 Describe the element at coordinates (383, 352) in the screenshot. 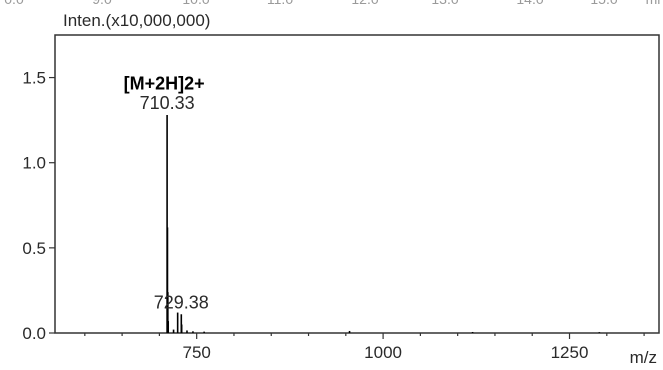

I see `x-tick-label: 1000` at that location.